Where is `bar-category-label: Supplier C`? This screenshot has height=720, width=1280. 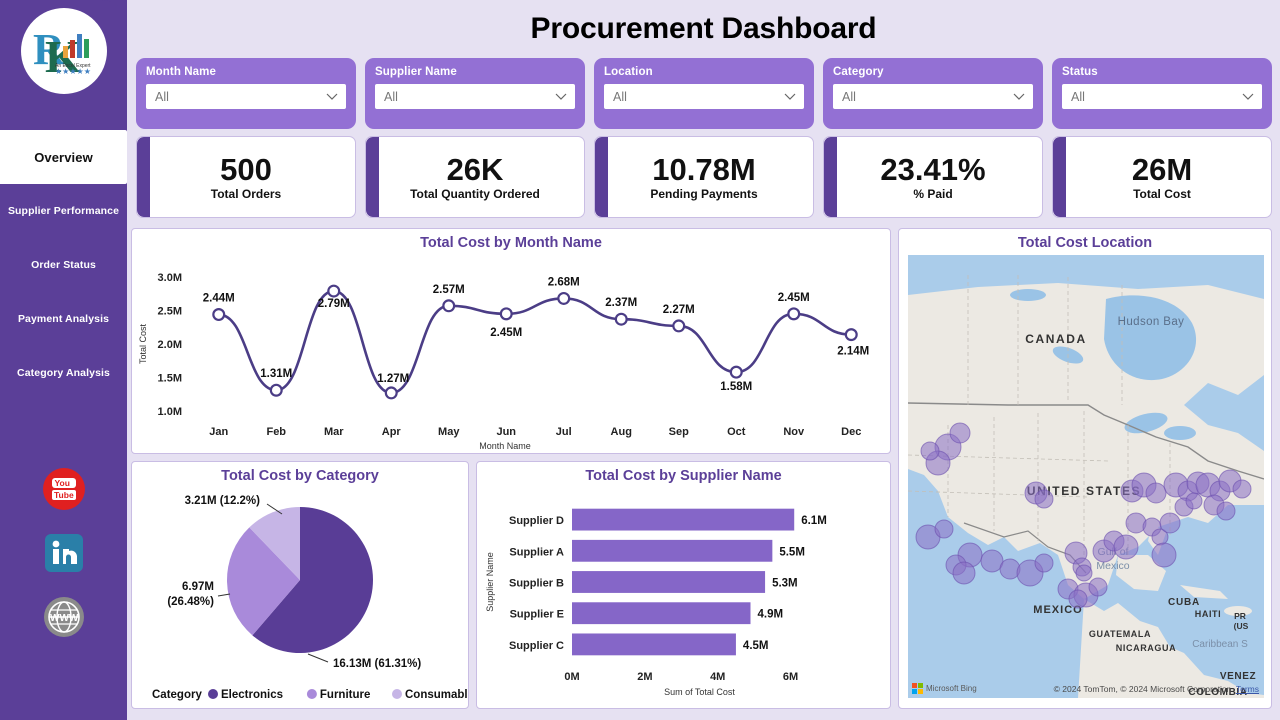 bar-category-label: Supplier C is located at coordinates (536, 646).